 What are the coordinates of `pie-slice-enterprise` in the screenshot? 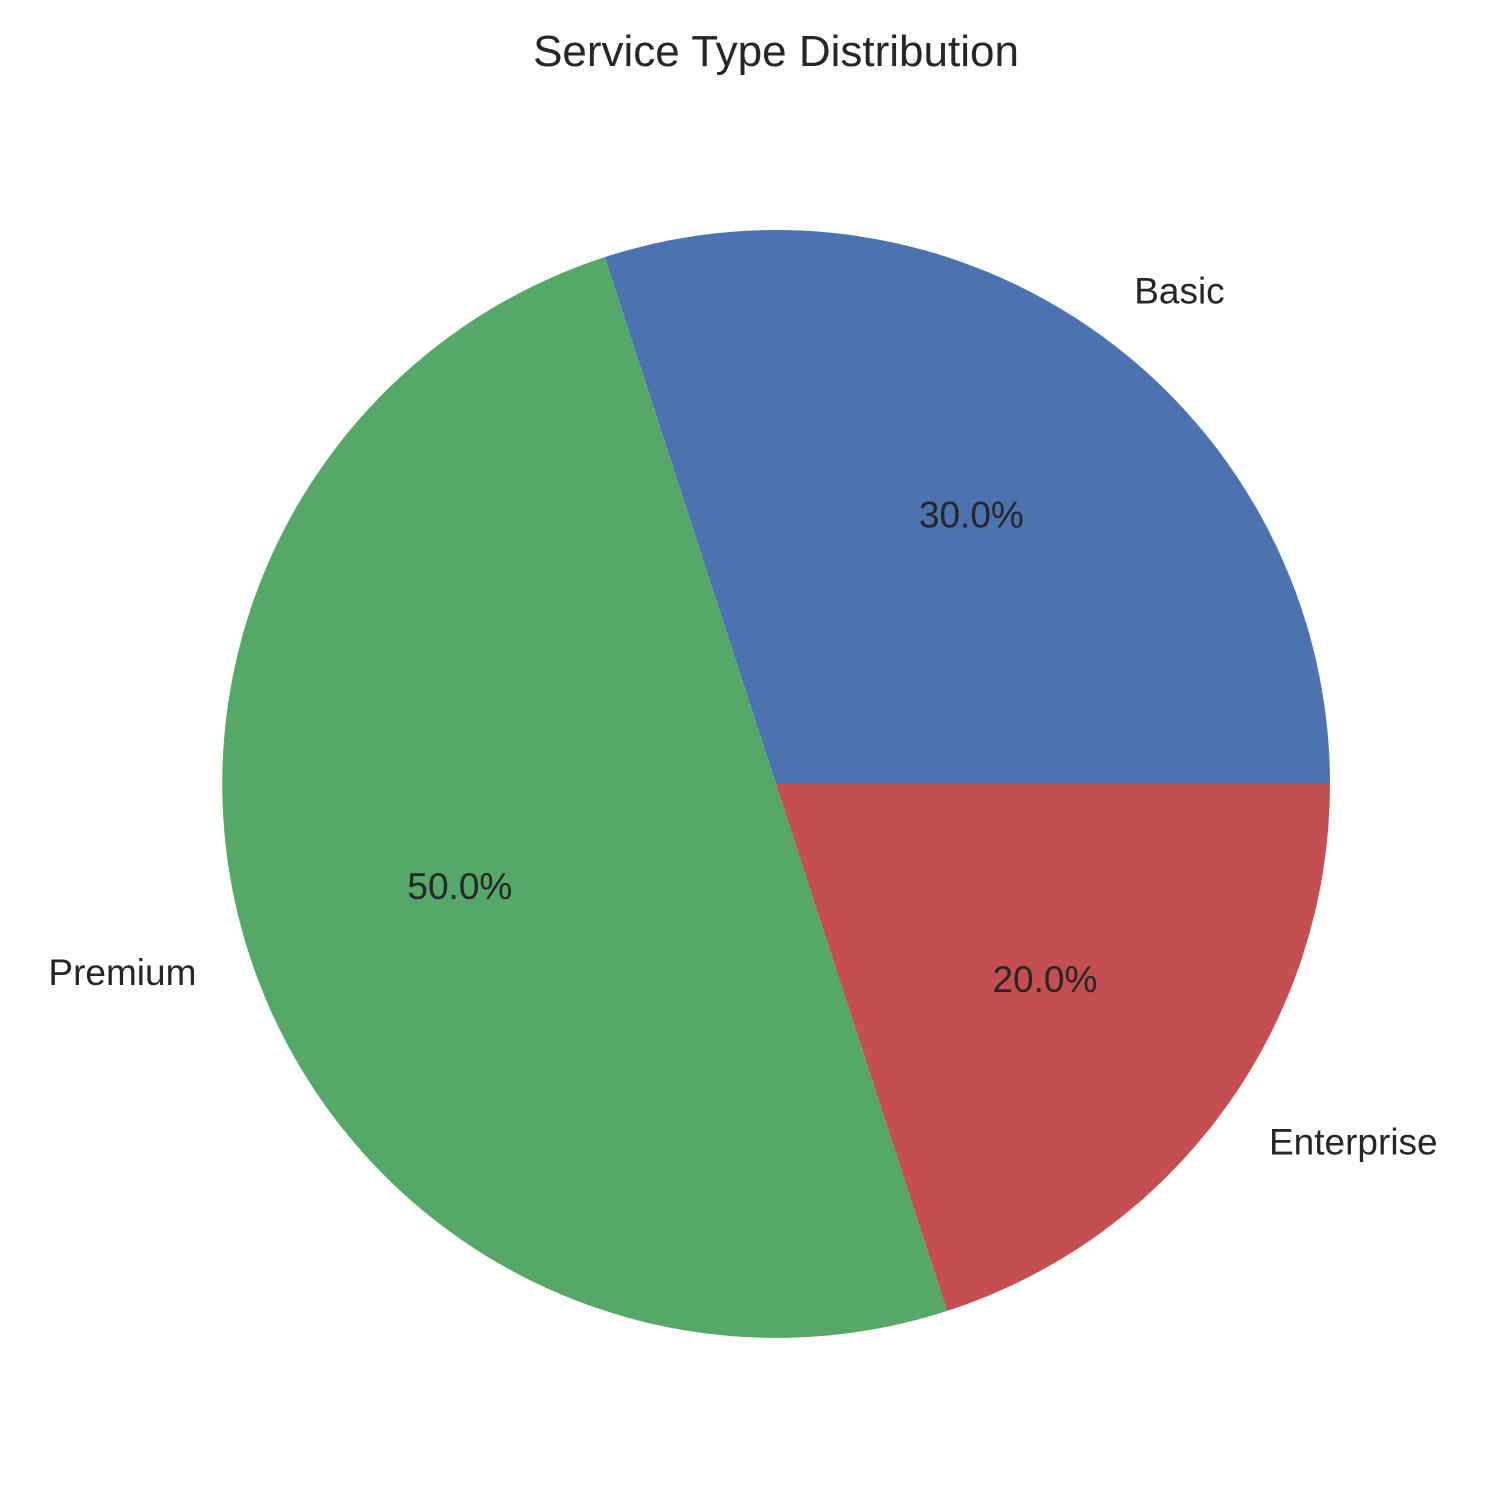 It's located at (1053, 1047).